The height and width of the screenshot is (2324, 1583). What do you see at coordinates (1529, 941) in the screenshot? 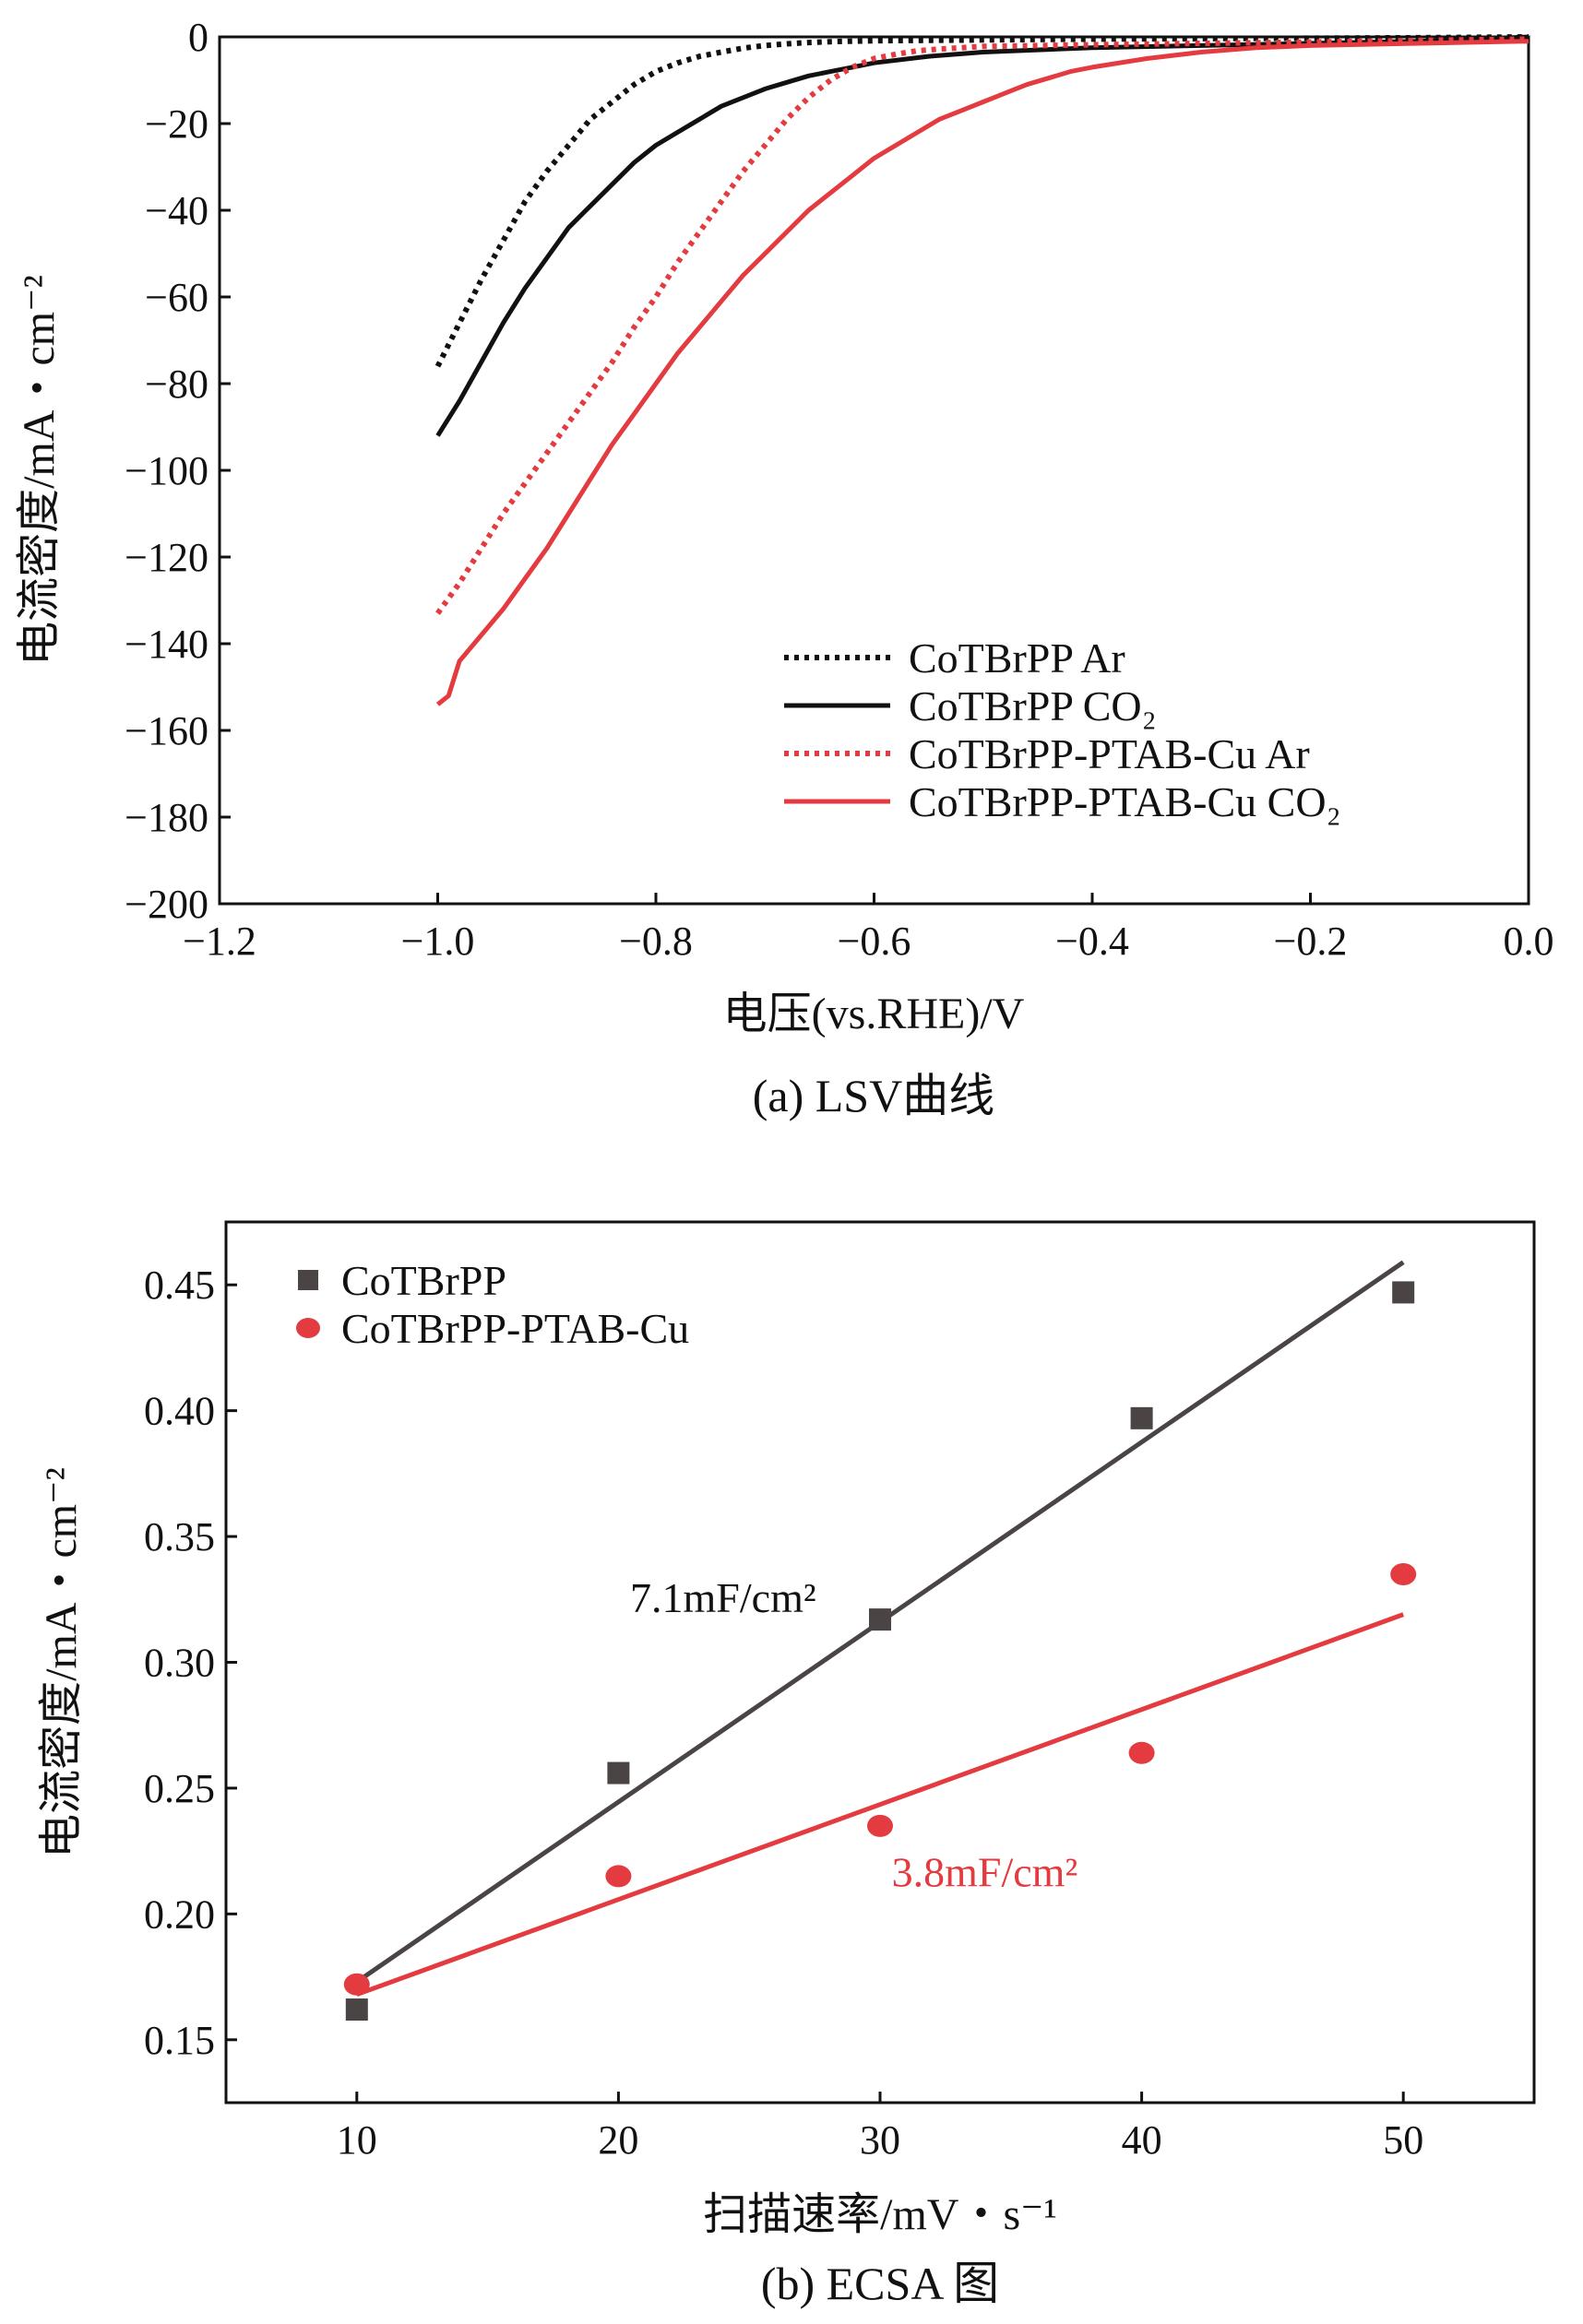
I see `lsv-x-tick-label: 0.0` at bounding box center [1529, 941].